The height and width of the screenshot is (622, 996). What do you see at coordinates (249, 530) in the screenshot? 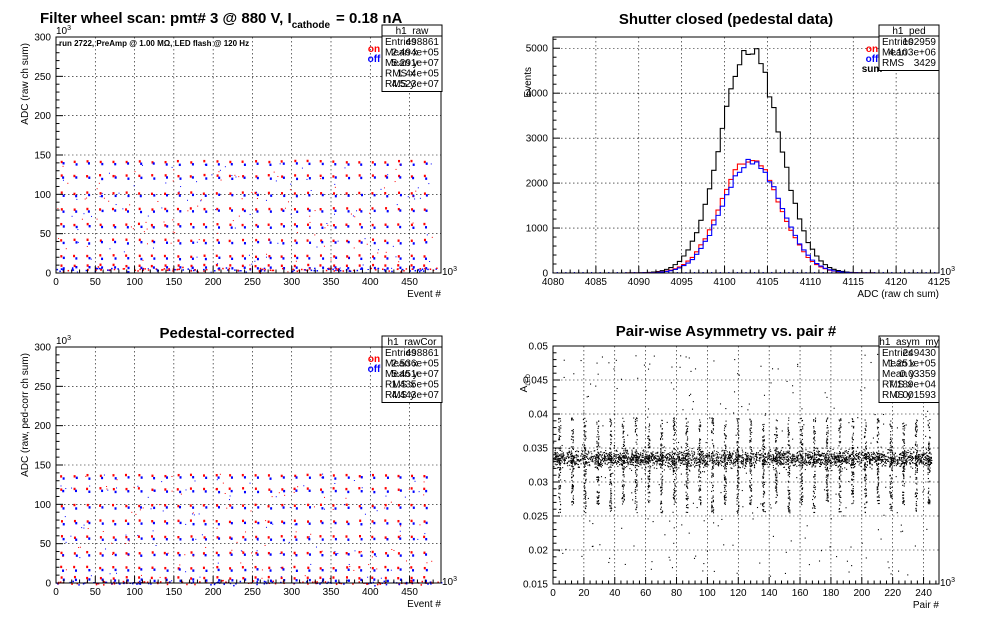
I see `plot-data` at bounding box center [249, 530].